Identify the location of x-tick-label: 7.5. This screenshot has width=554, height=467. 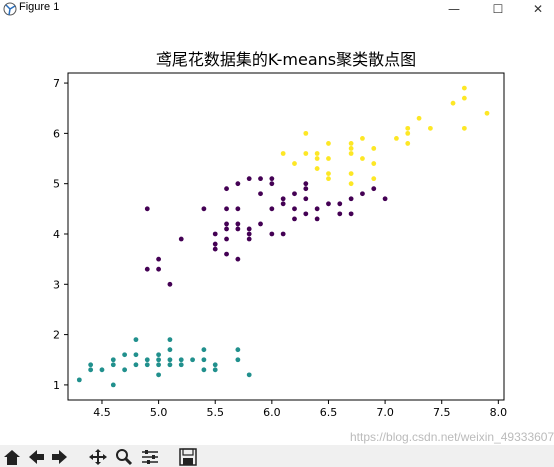
(442, 412).